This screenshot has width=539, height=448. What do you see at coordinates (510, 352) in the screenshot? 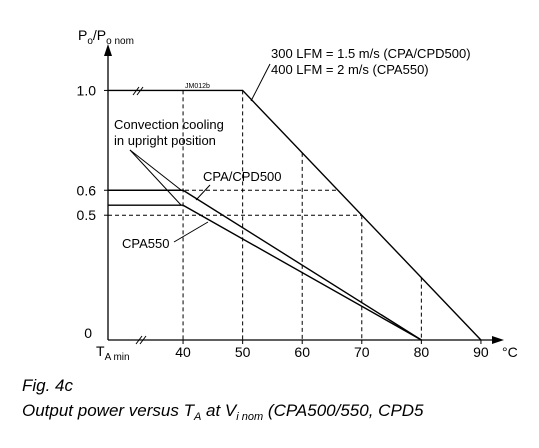
I see `x-unit: °C` at bounding box center [510, 352].